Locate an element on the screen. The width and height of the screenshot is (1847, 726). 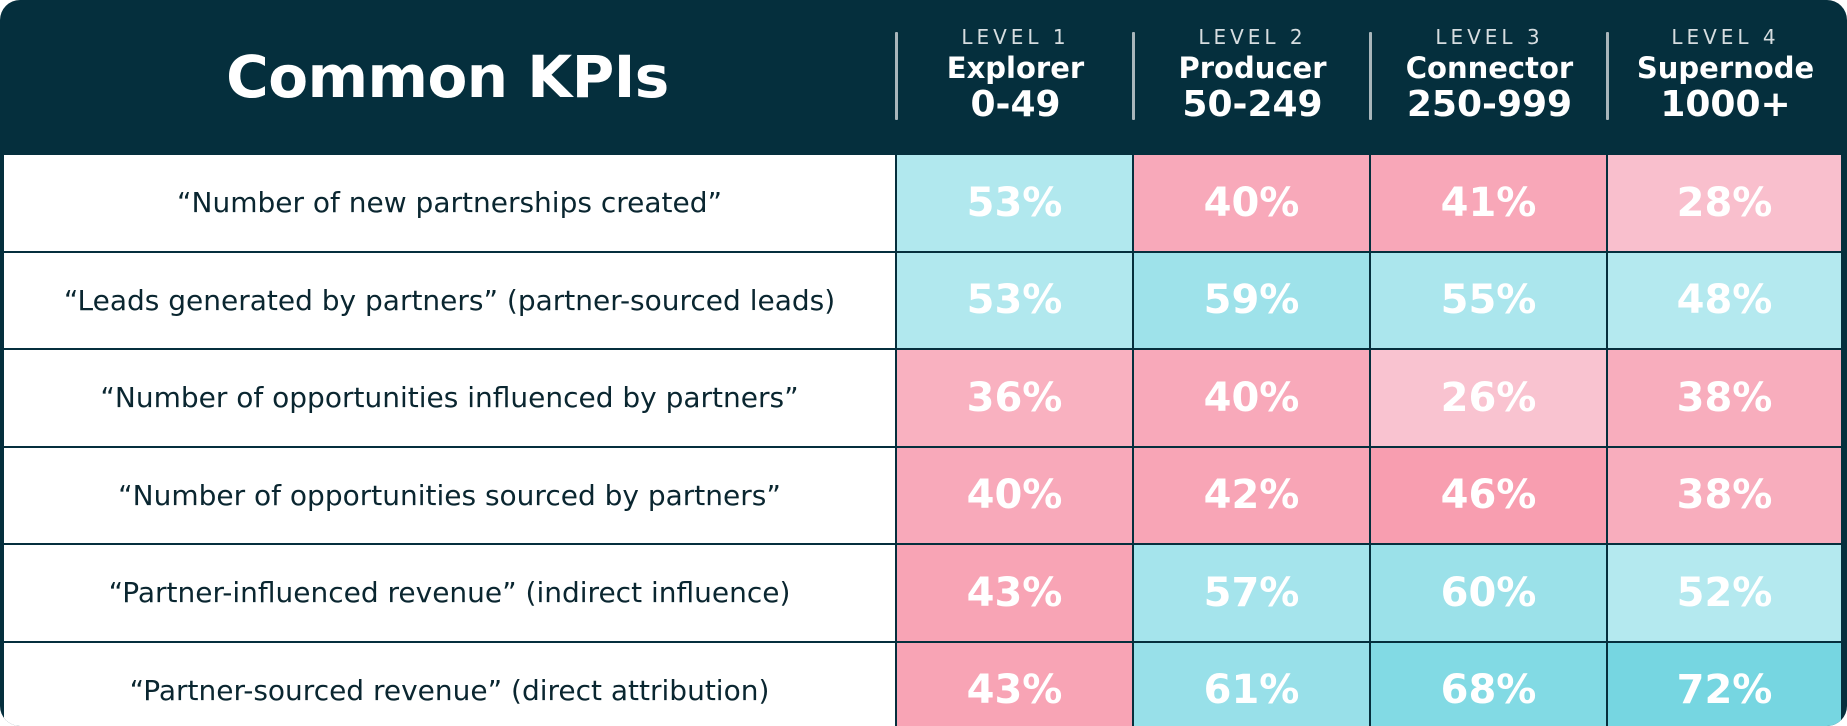
table-title: Common KPIs is located at coordinates (447, 76).